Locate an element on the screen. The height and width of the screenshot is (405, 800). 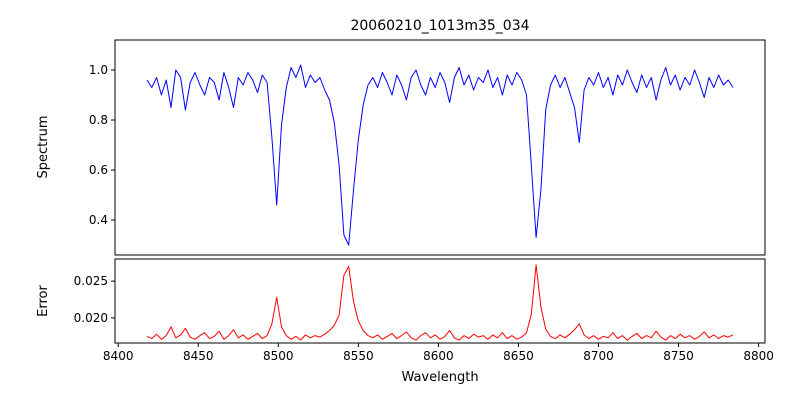
y-tick-label: 0.4 is located at coordinates (98, 220).